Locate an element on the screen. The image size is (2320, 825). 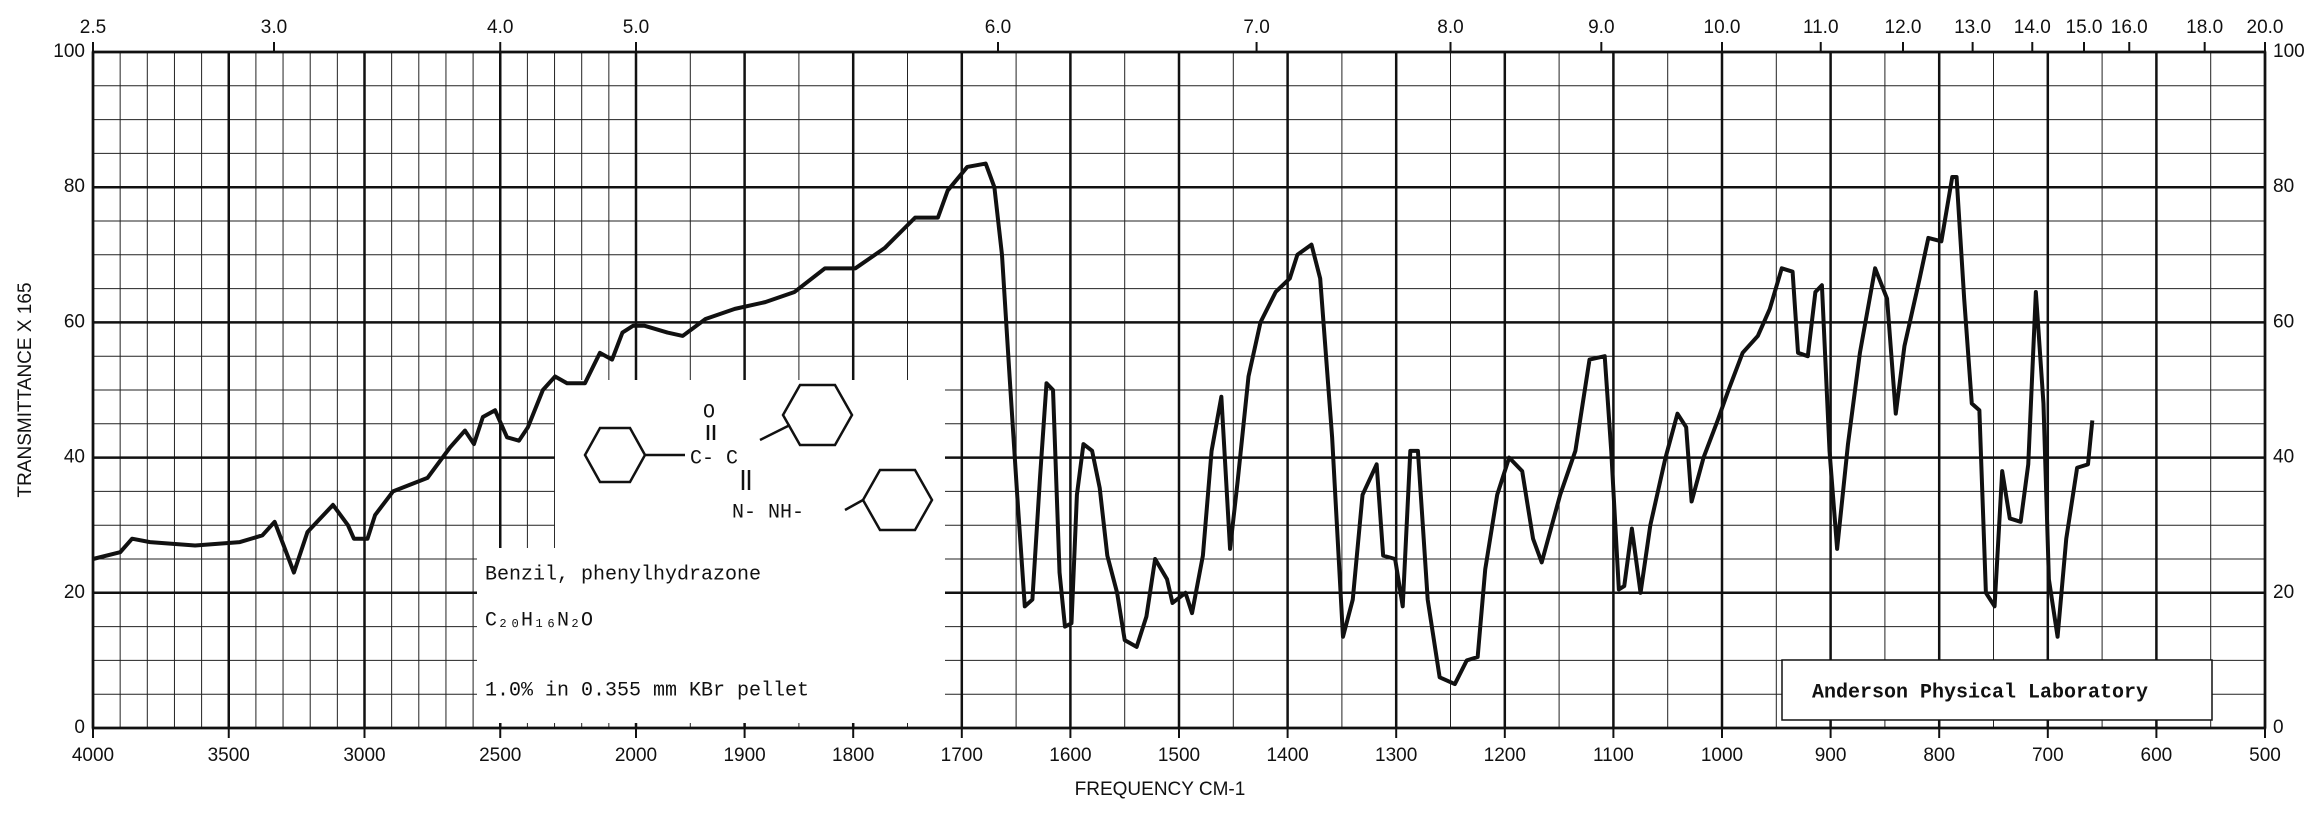
structure-box is located at coordinates (750, 465).